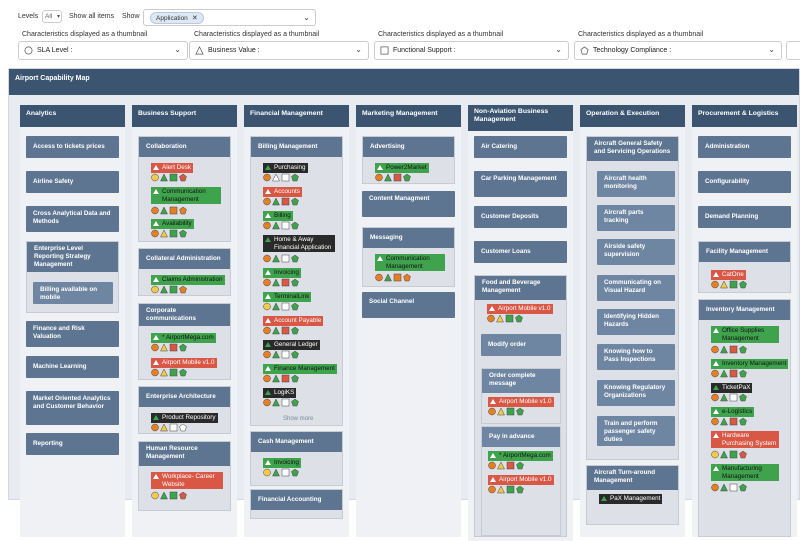 Image resolution: width=800 pixels, height=541 pixels. I want to click on capability-box: Aircraft health monitoring, so click(636, 184).